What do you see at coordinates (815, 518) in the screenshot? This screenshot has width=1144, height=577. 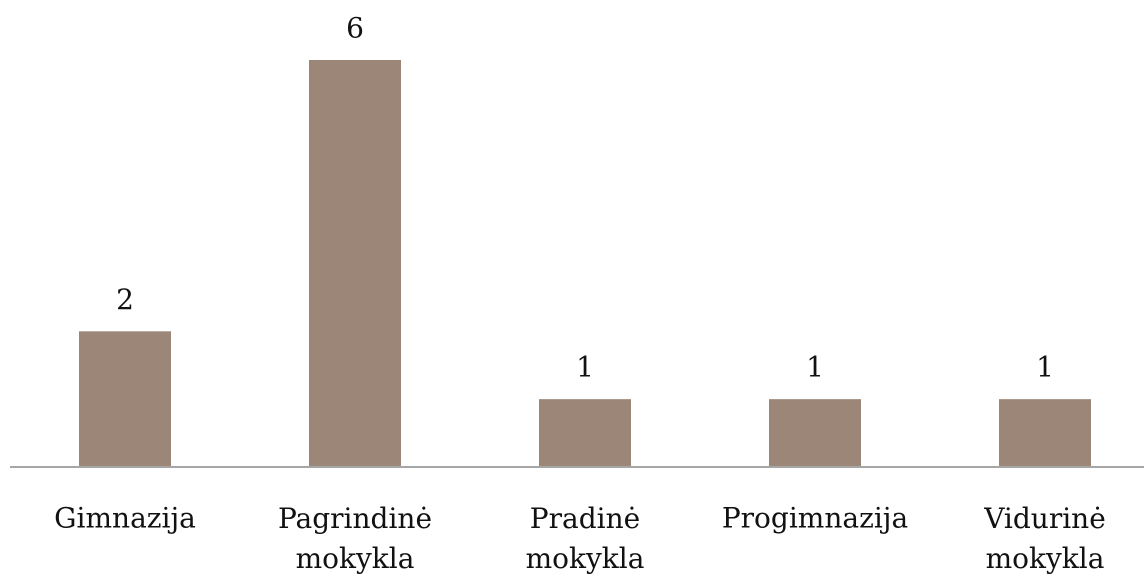 I see `x-tick-label: Progimnazija` at bounding box center [815, 518].